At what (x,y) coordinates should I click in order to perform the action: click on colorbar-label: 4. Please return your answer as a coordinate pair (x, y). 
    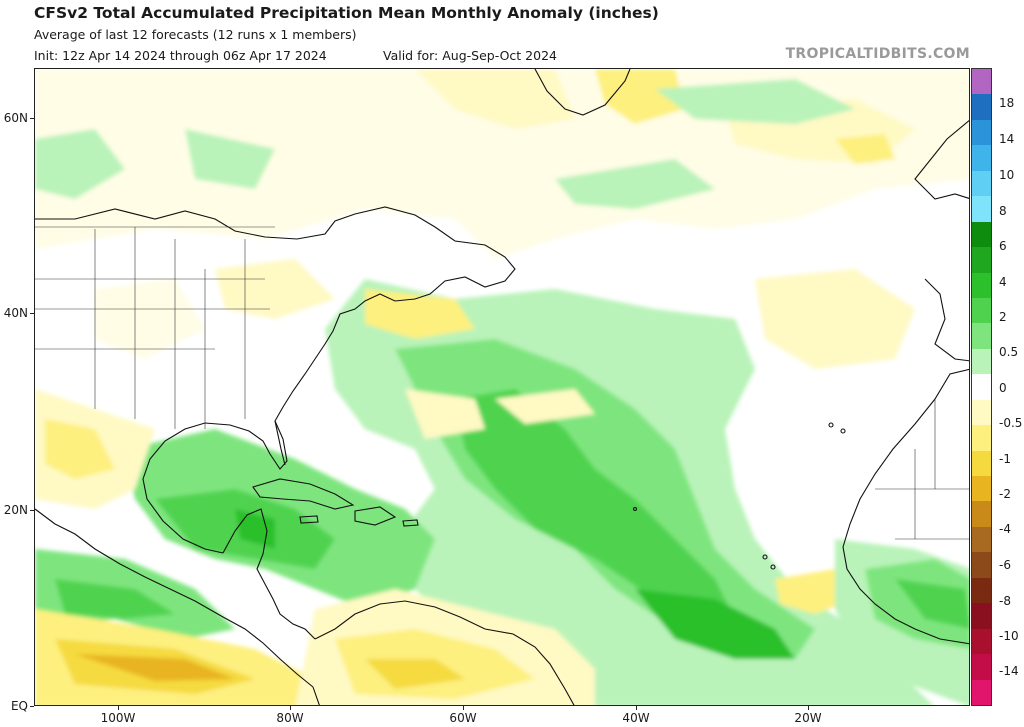
    Looking at the image, I should click on (1003, 282).